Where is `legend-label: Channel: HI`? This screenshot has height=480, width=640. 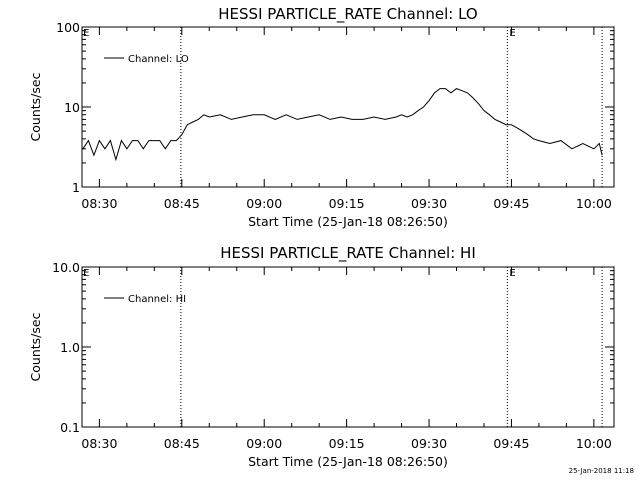 legend-label: Channel: HI is located at coordinates (157, 299).